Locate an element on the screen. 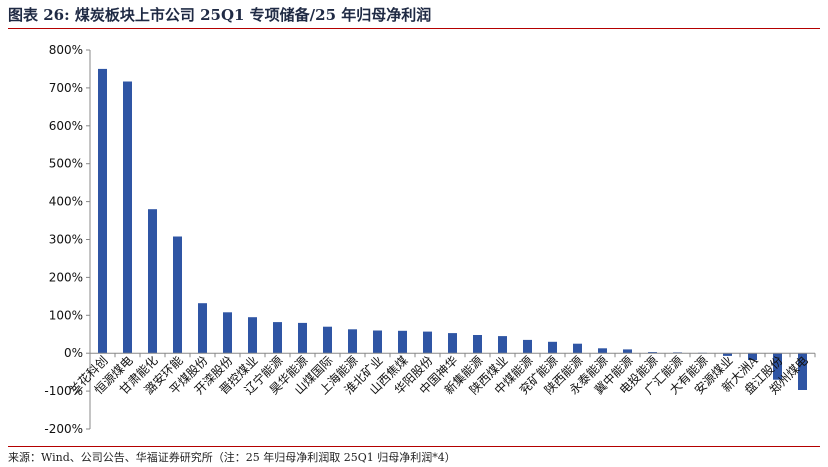  title-divider is located at coordinates (414, 28).